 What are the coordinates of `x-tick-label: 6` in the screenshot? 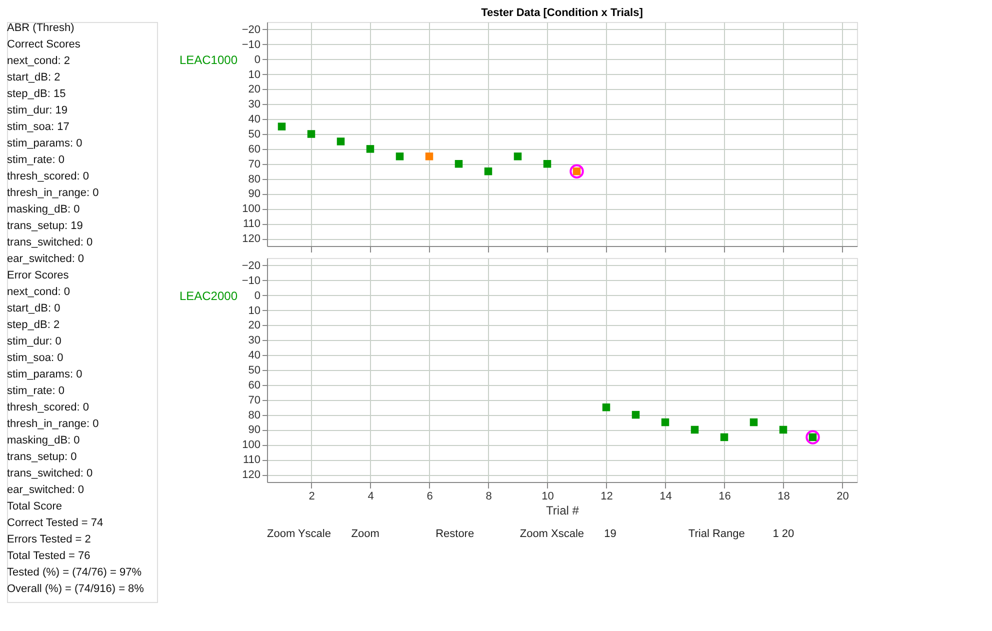 It's located at (429, 496).